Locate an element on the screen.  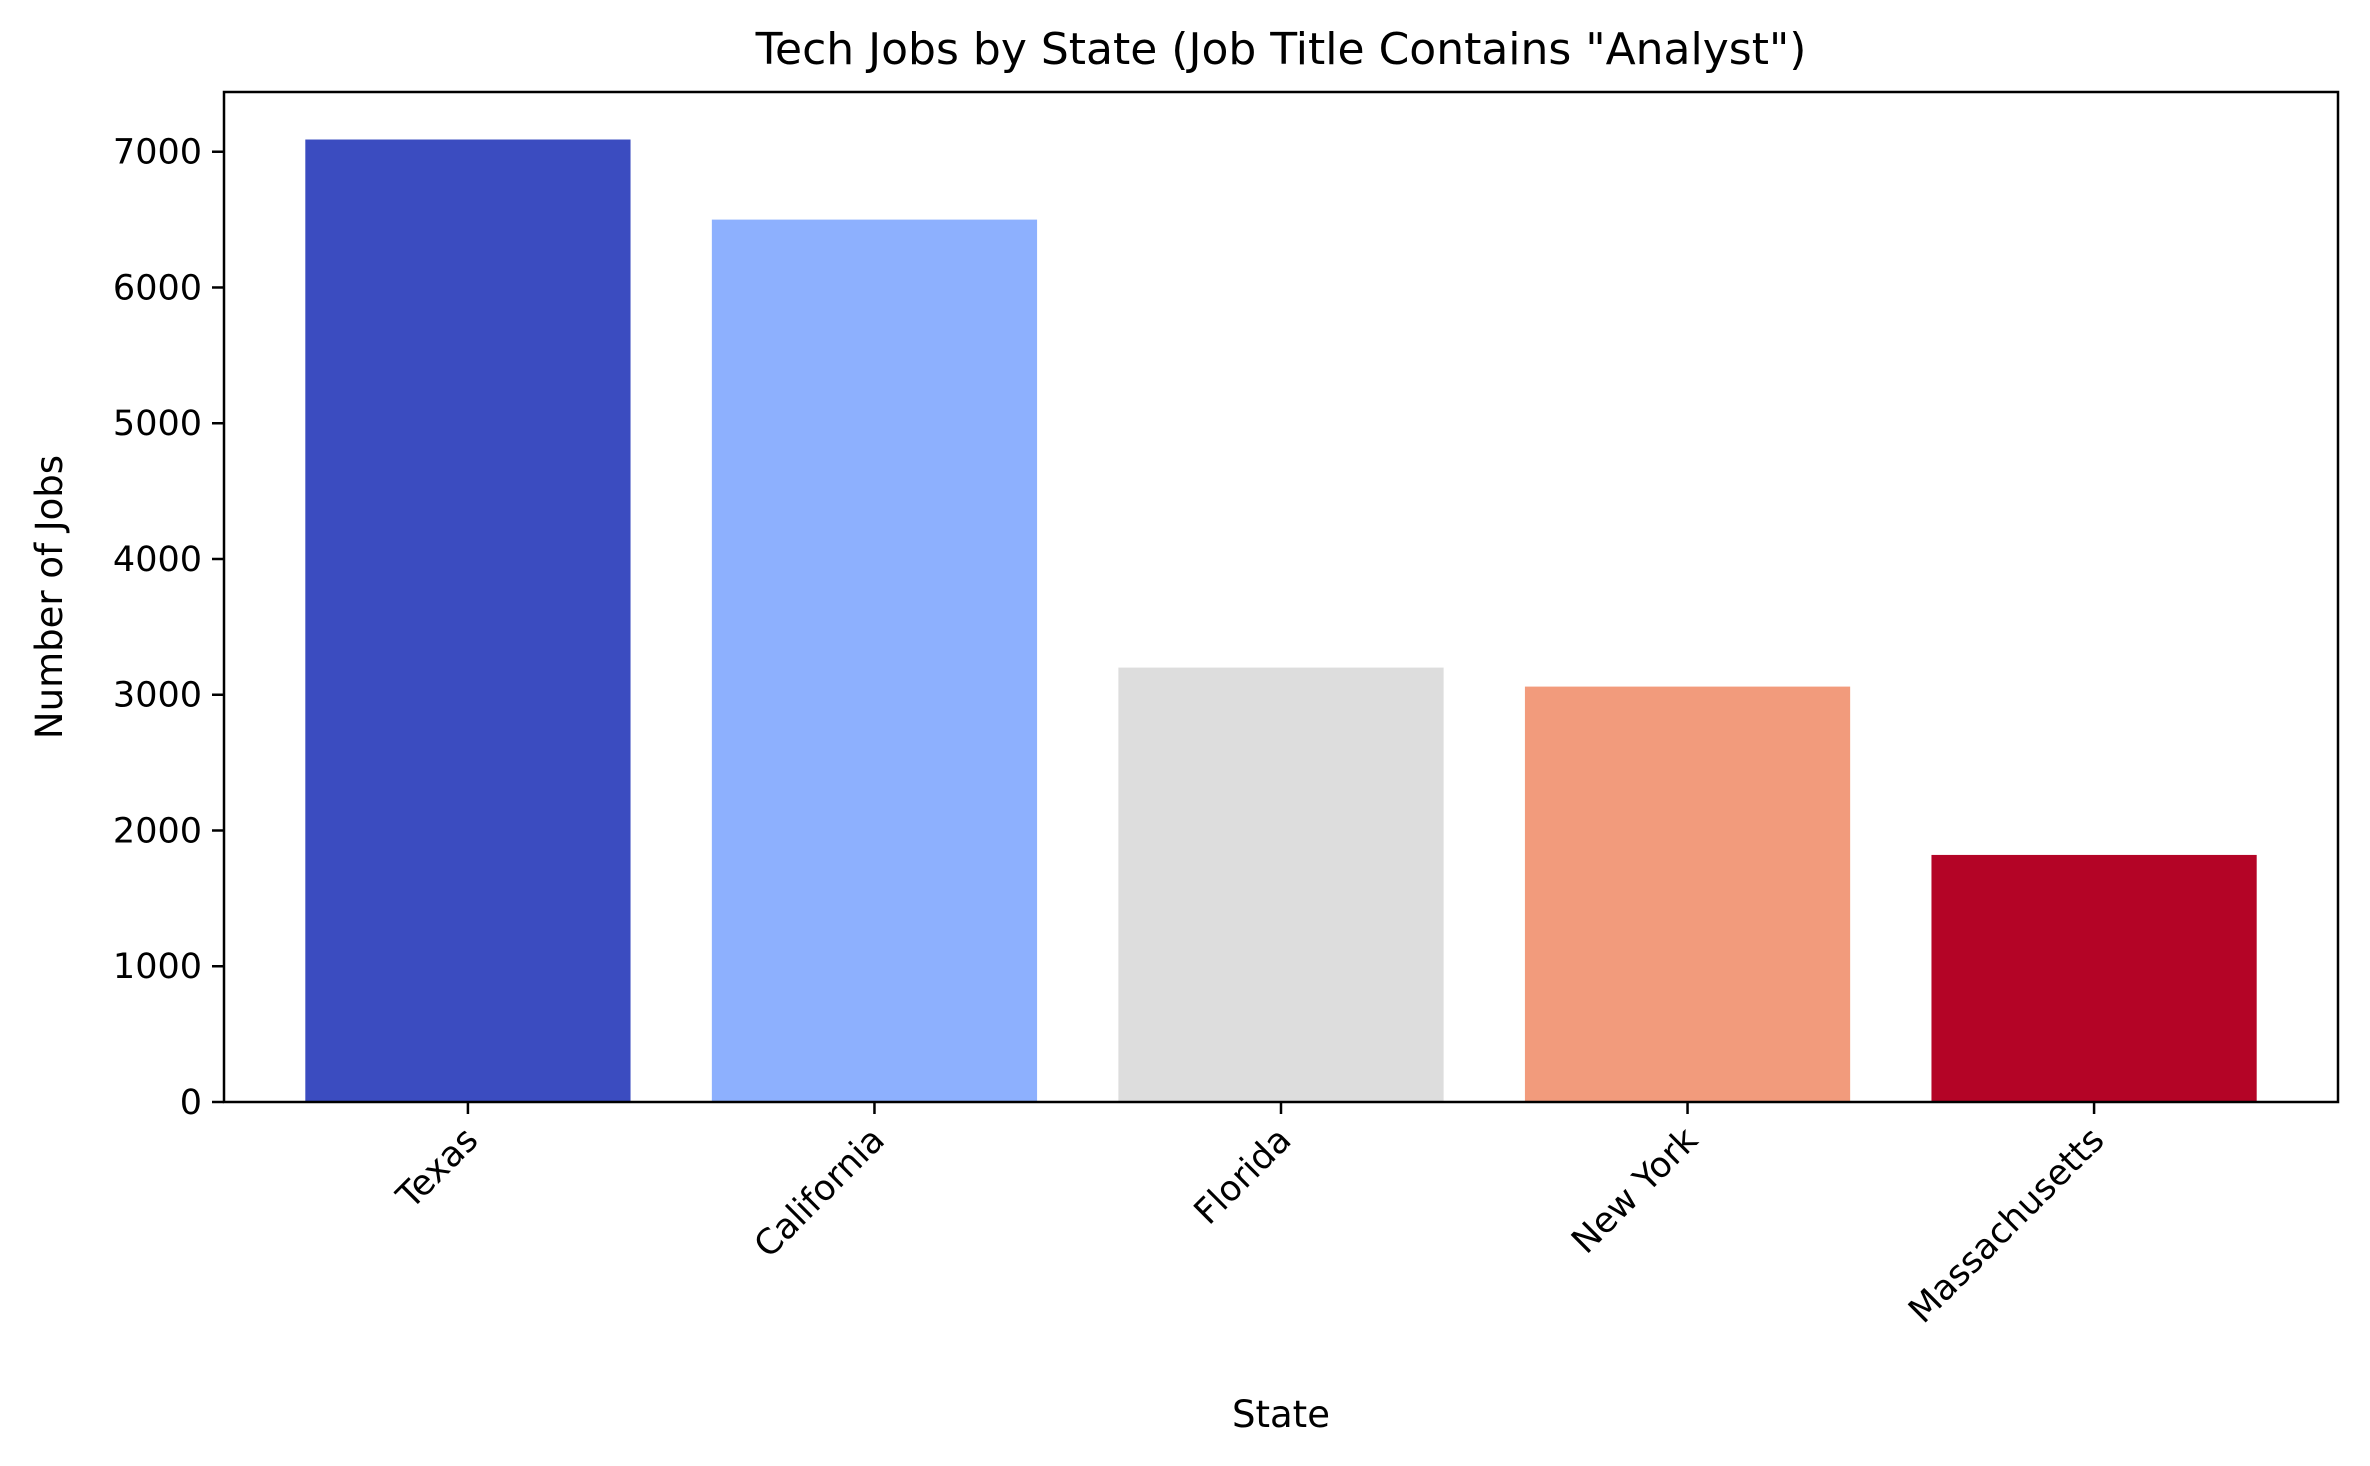
bar-new-york is located at coordinates (1687, 894).